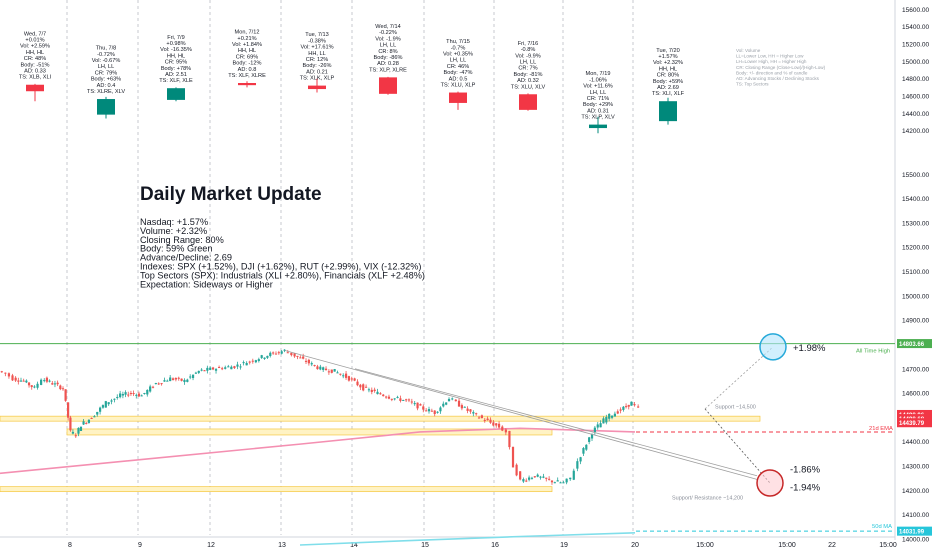  I want to click on y-tick-label: 15000.00, so click(915, 296).